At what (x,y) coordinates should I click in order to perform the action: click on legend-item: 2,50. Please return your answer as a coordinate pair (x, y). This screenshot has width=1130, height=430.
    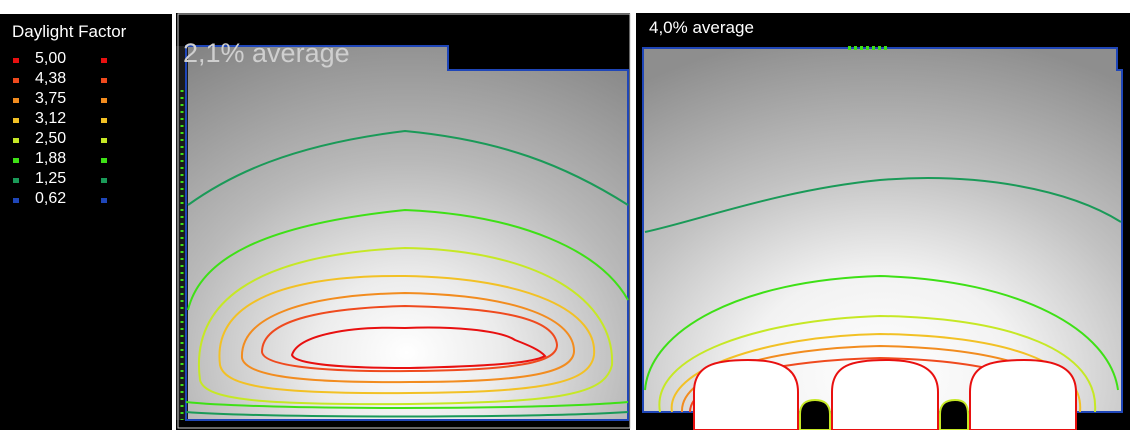
    Looking at the image, I should click on (86, 140).